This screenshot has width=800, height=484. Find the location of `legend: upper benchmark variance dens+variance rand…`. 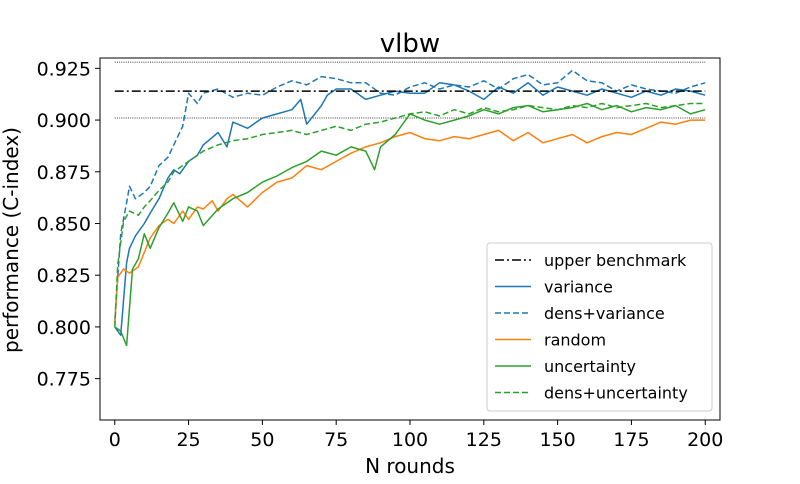

legend: upper benchmark variance dens+variance rand… is located at coordinates (599, 327).